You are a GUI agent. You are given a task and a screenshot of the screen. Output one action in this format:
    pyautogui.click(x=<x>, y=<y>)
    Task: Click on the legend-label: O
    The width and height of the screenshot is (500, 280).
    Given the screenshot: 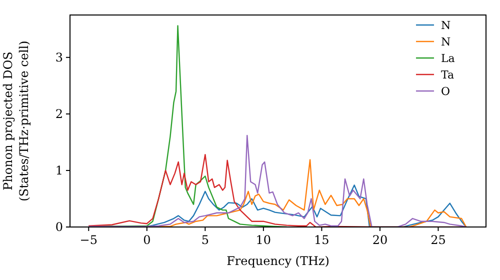 What is the action you would take?
    pyautogui.click(x=445, y=91)
    